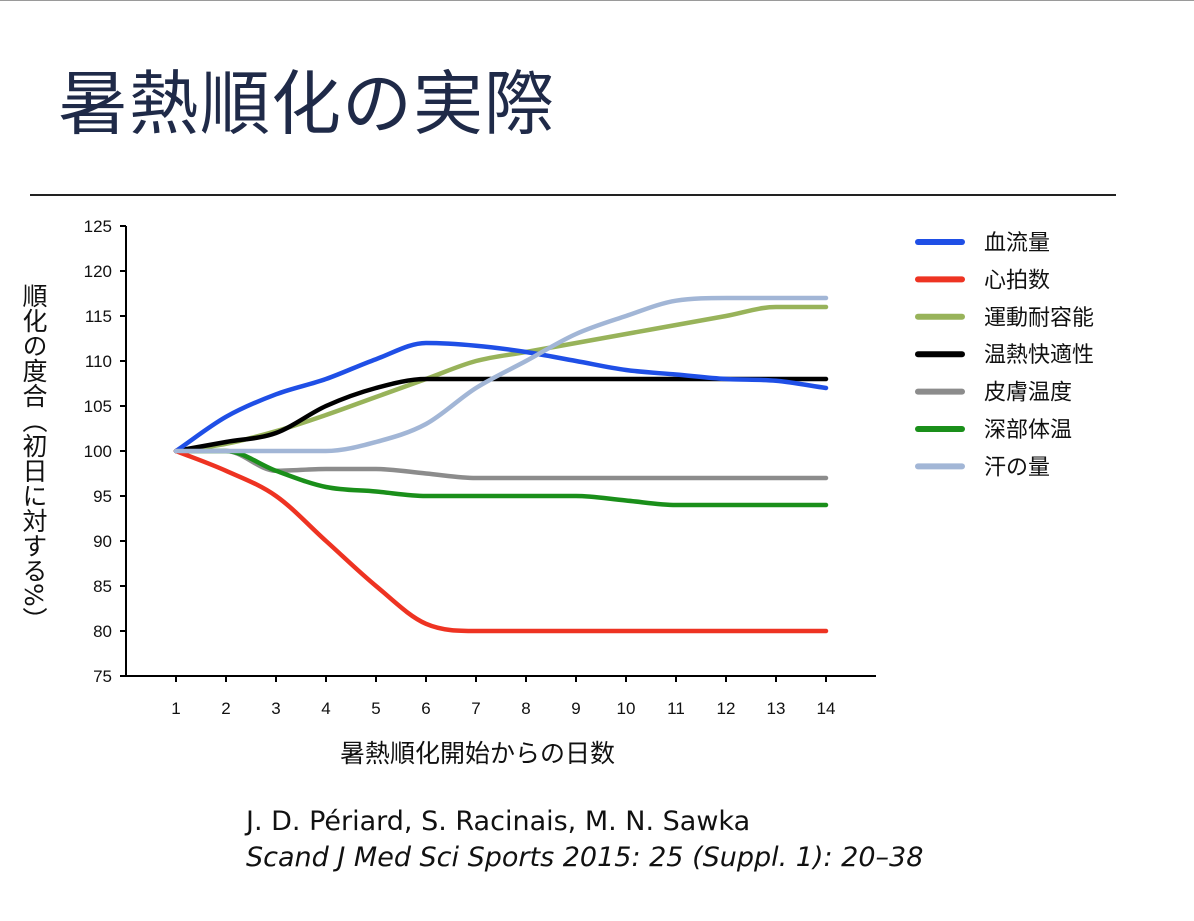  Describe the element at coordinates (175, 708) in the screenshot. I see `x-tick-label: 1` at that location.